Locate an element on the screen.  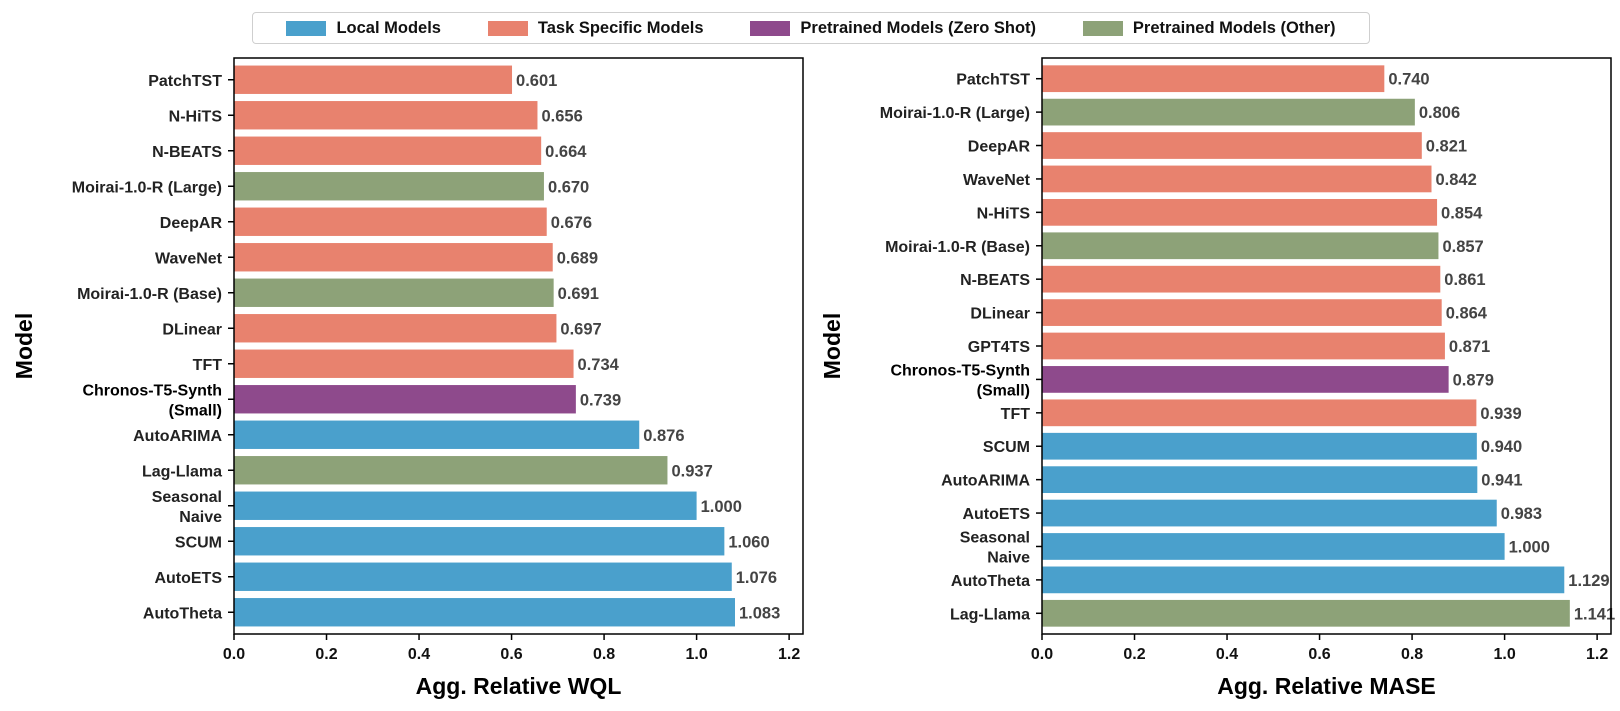
panel2-x-tick-label-3: 0.6 is located at coordinates (1319, 654).